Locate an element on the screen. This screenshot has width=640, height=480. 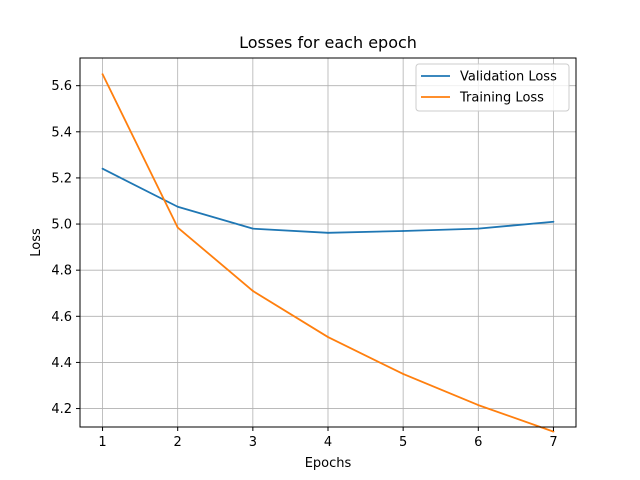
y-tick-label: 4.8 is located at coordinates (61, 271).